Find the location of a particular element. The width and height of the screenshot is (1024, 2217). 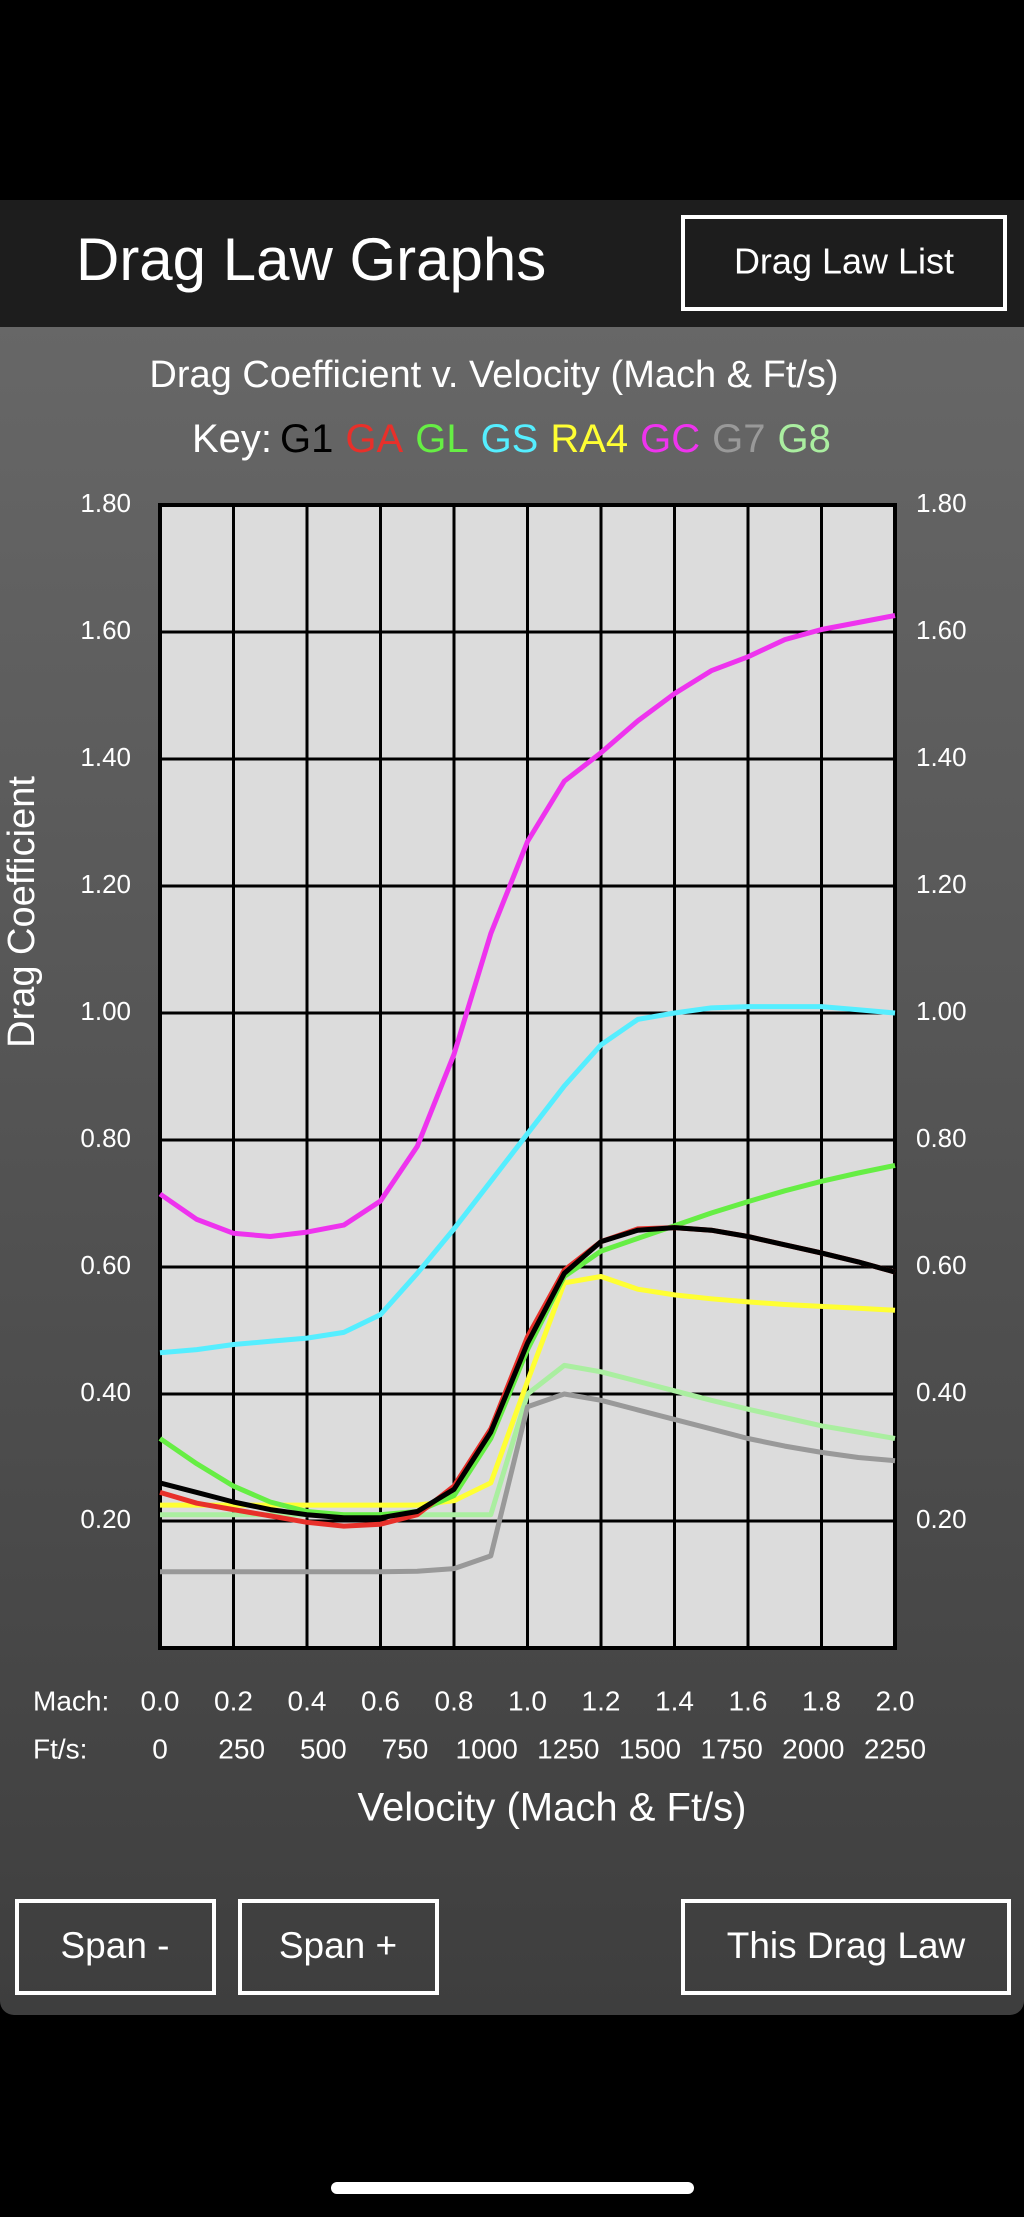

y-tick-label: 1.40 is located at coordinates (105, 757).